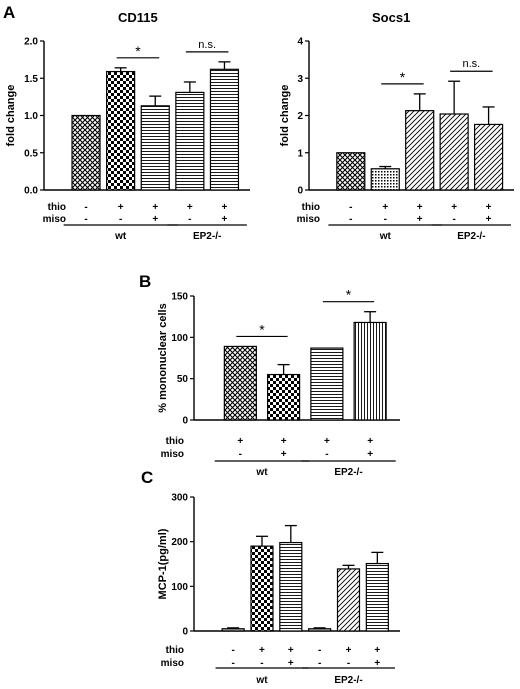  What do you see at coordinates (179, 542) in the screenshot?
I see `chart-4-y-tick-label: 200` at bounding box center [179, 542].